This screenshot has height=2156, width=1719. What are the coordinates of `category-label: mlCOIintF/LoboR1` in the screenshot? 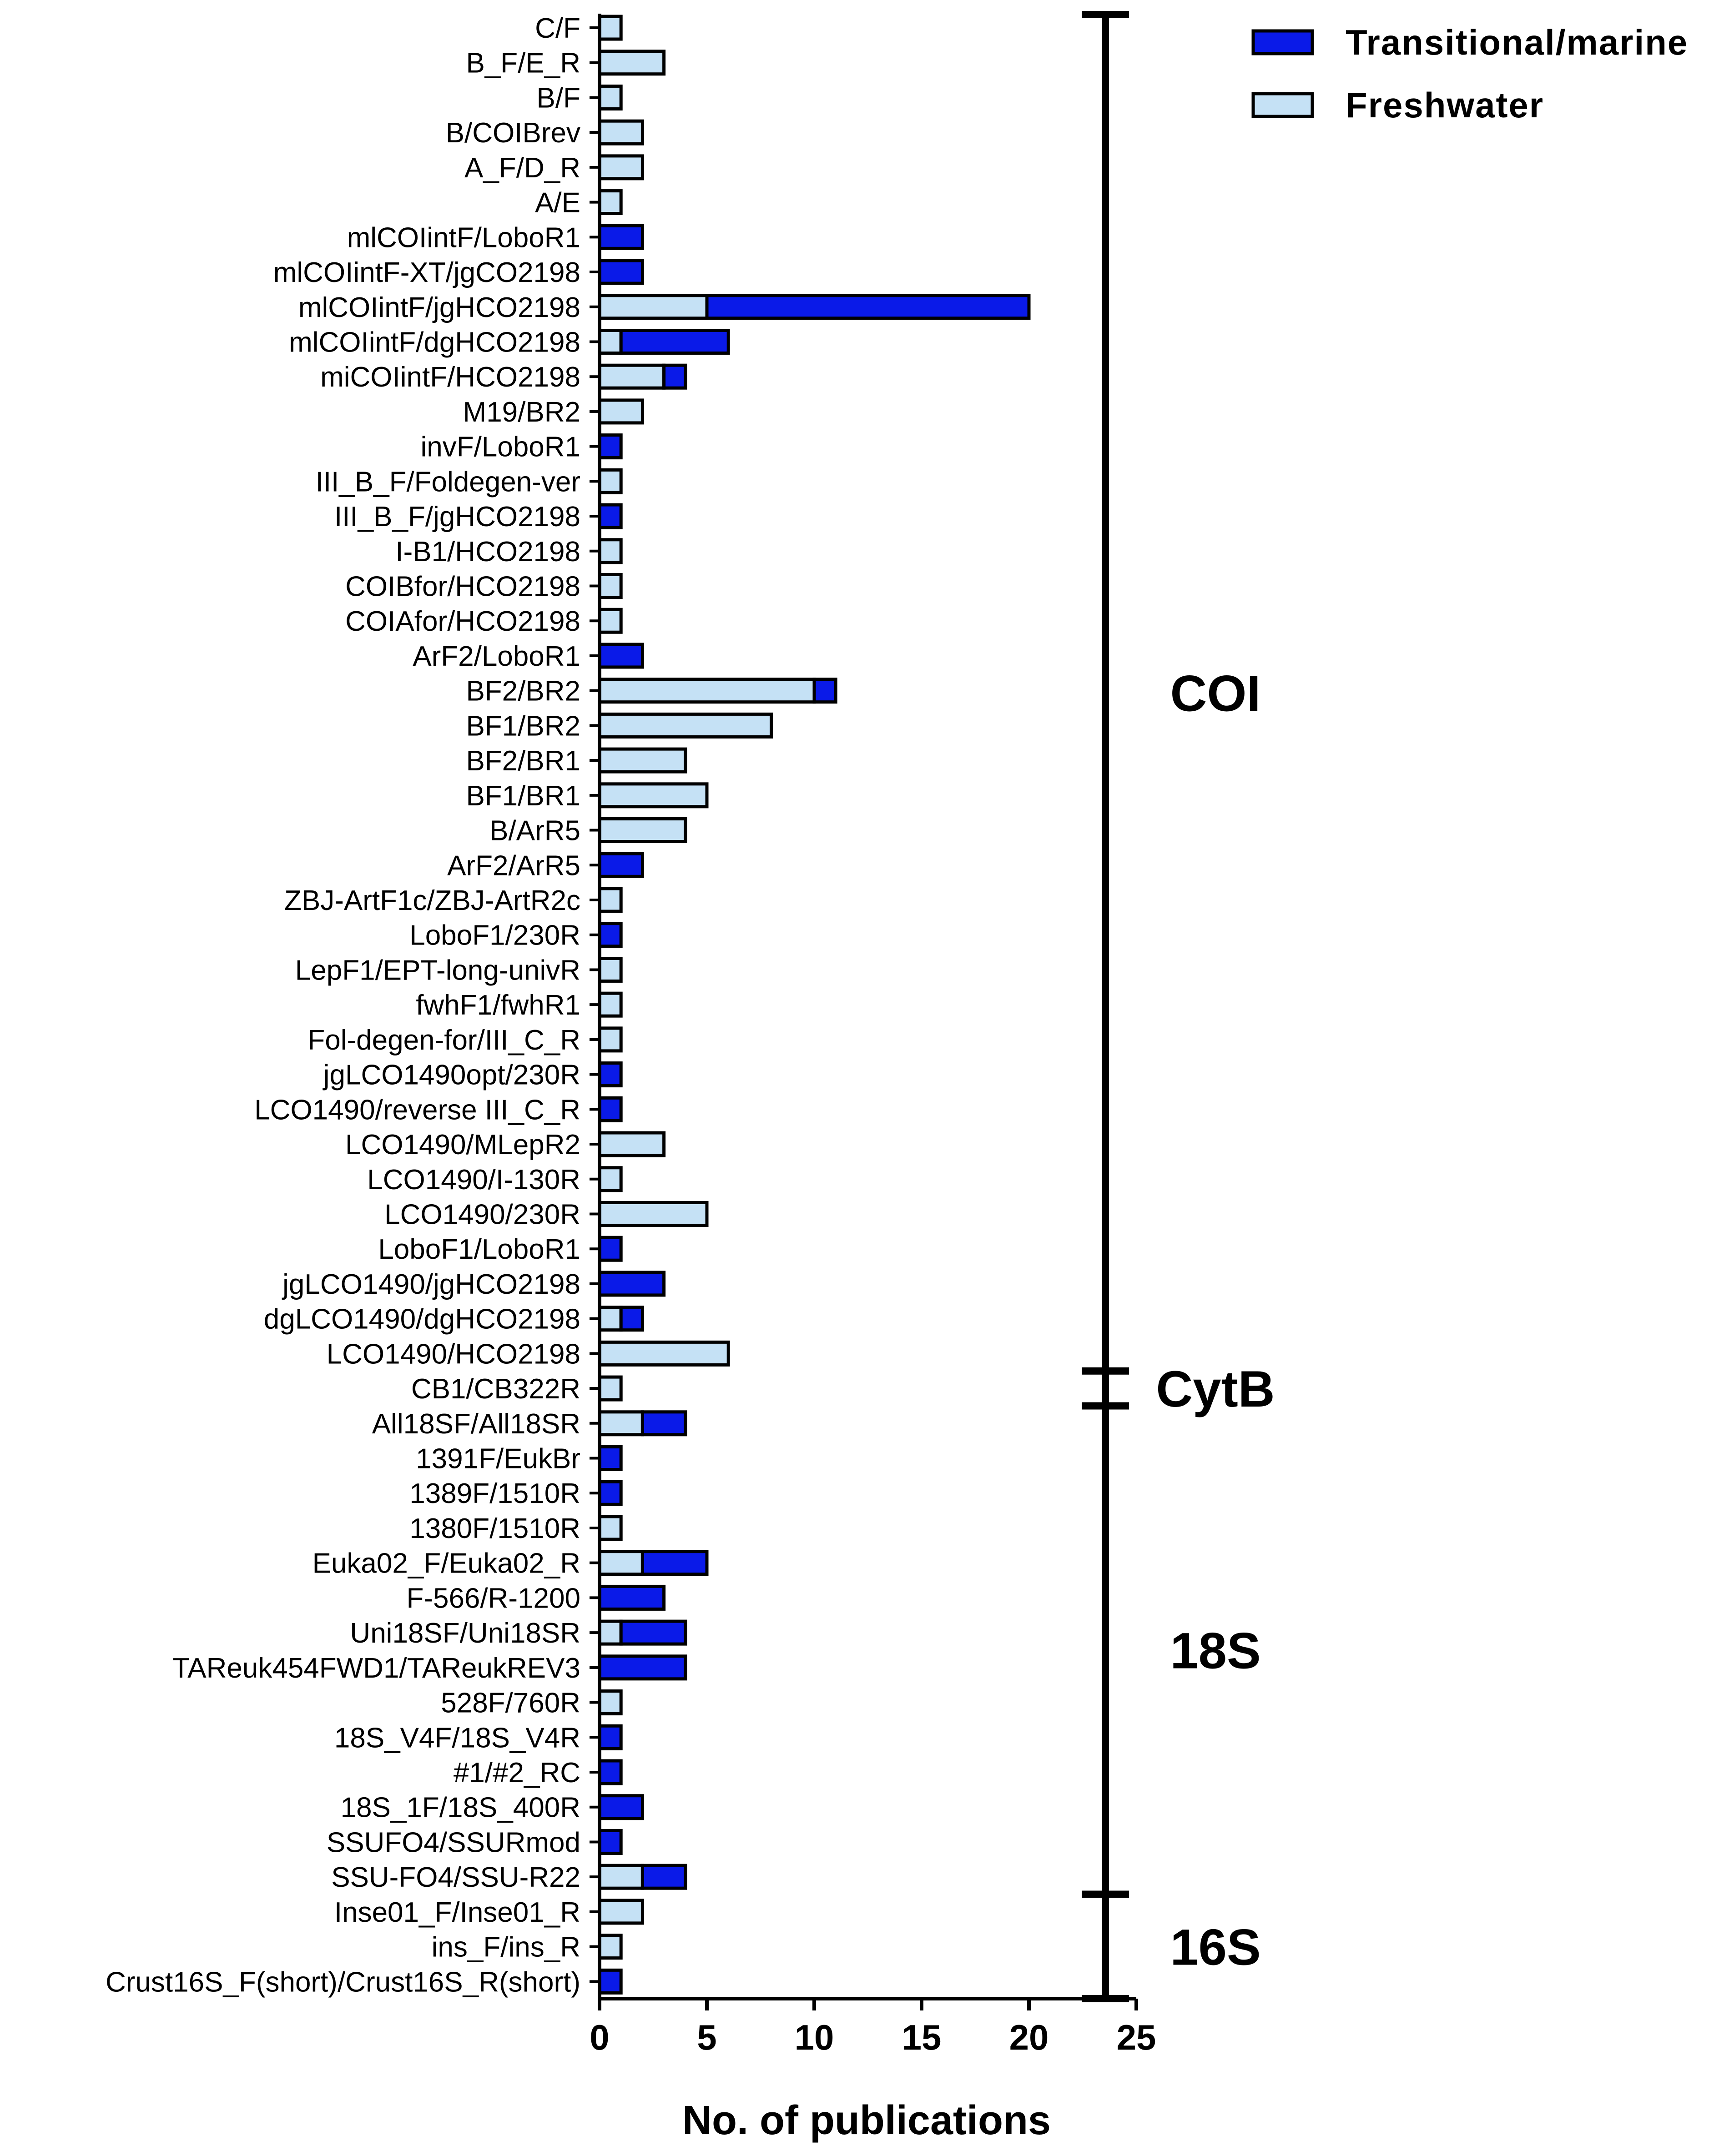 It's located at (463, 237).